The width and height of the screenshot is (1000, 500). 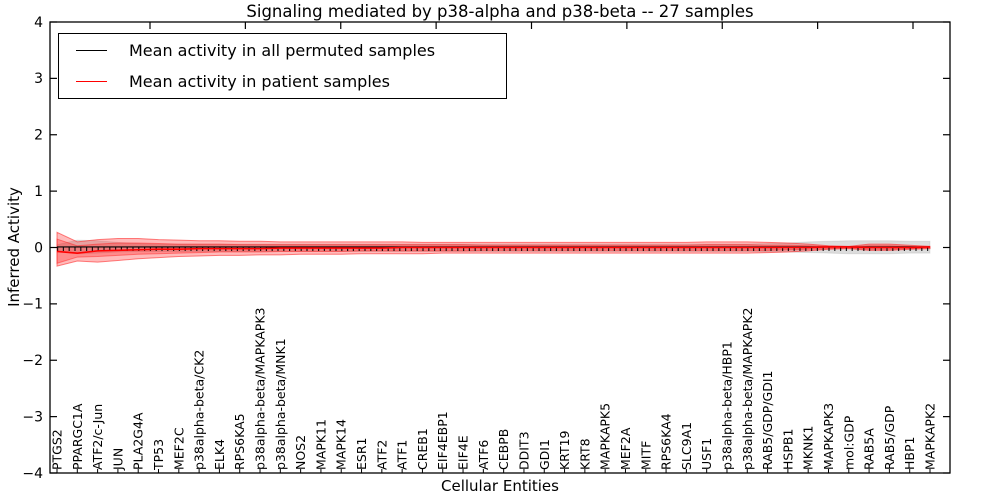 I want to click on y-tick-label: −4, so click(x=32, y=474).